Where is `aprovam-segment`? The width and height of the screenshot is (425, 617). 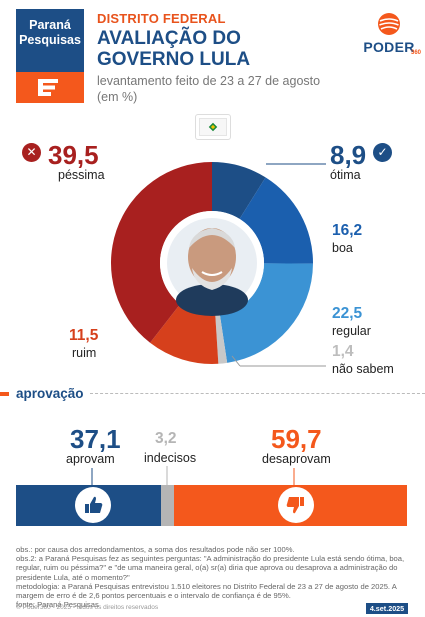 aprovam-segment is located at coordinates (89, 505).